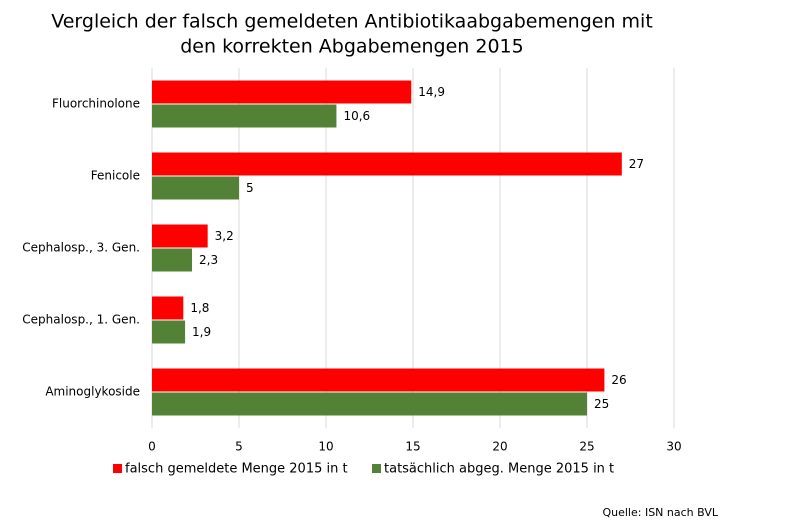 Image resolution: width=800 pixels, height=528 pixels. I want to click on value-label: 26, so click(618, 380).